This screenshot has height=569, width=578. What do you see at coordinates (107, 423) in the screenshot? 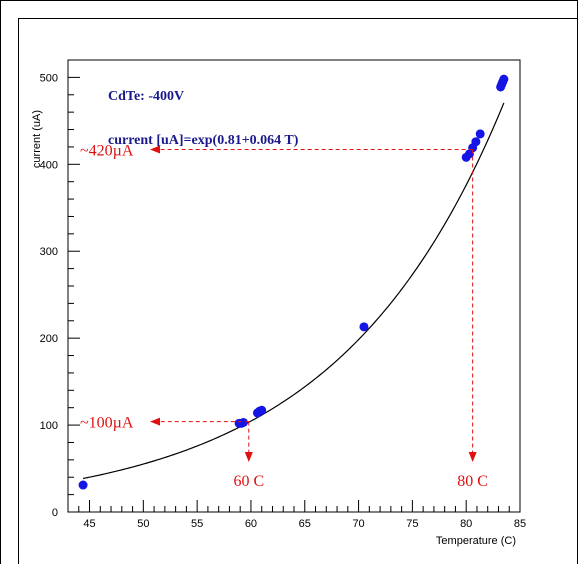
I see `annotation-value-label: ~100µA` at bounding box center [107, 423].